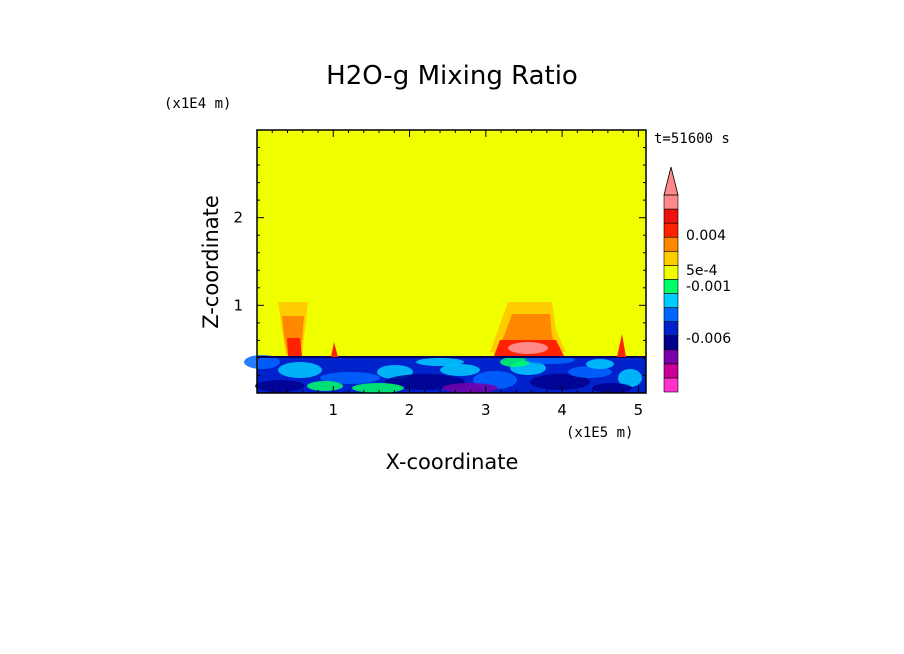  Describe the element at coordinates (692, 139) in the screenshot. I see `time-label: t=51600 s` at that location.